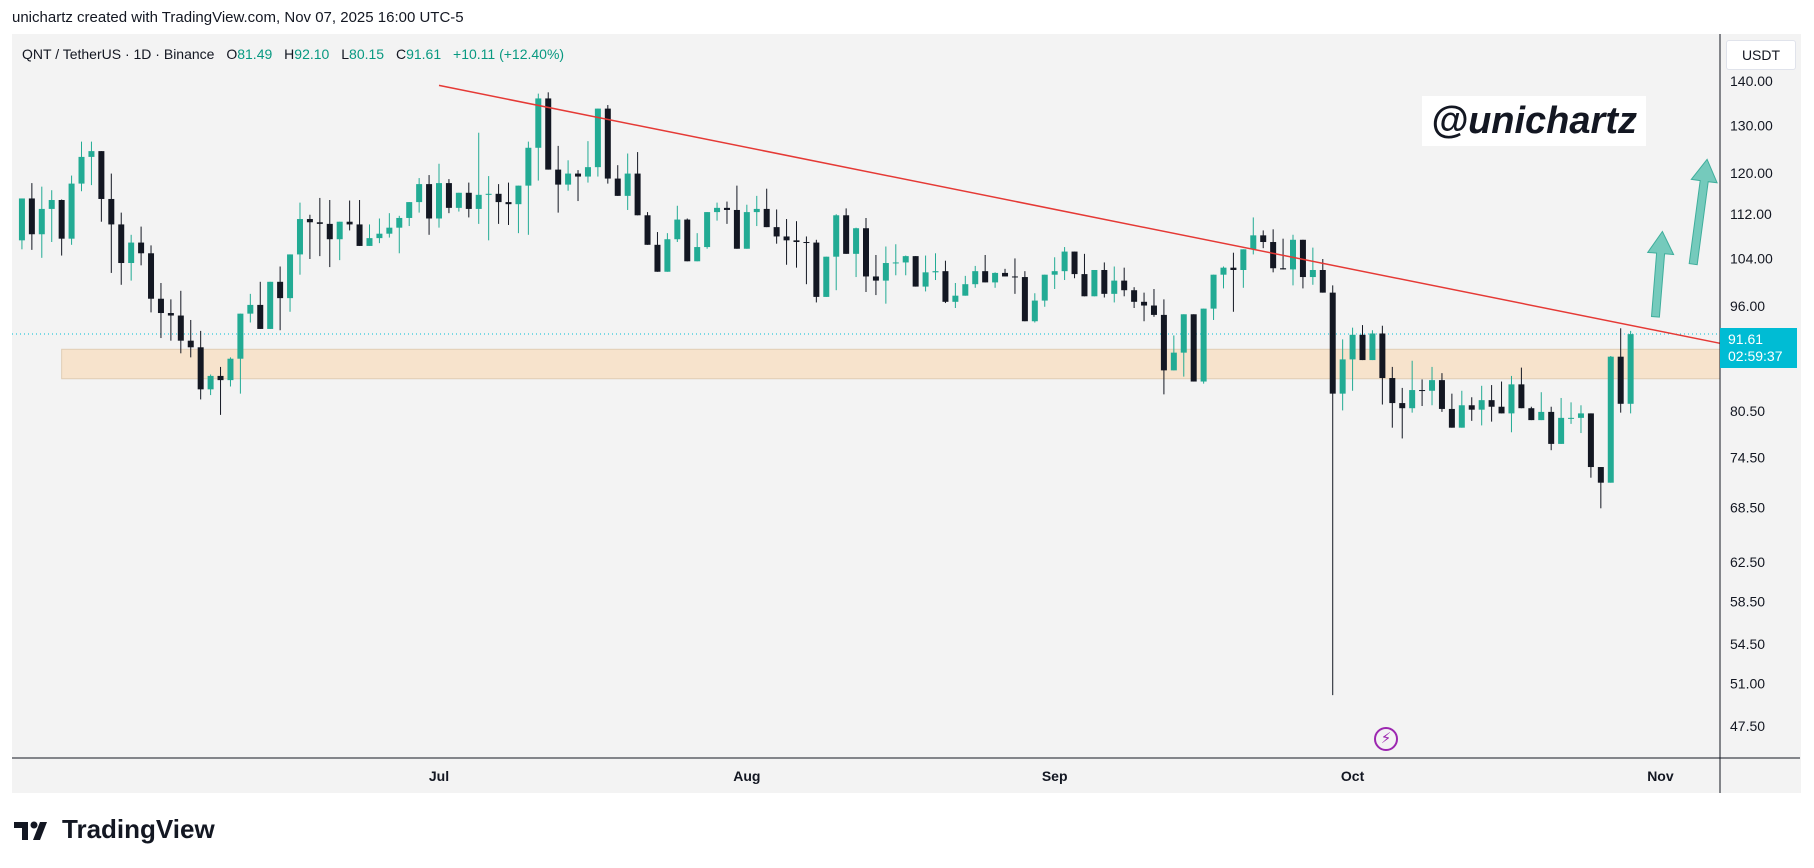  What do you see at coordinates (1747, 507) in the screenshot?
I see `price-tick-label: 68.50` at bounding box center [1747, 507].